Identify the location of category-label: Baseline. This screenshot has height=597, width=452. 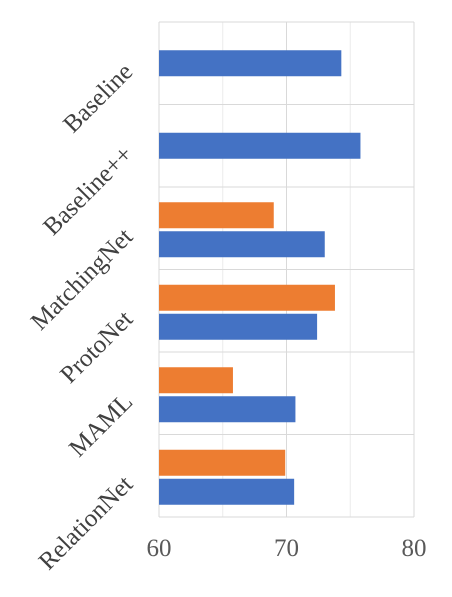
(98, 98).